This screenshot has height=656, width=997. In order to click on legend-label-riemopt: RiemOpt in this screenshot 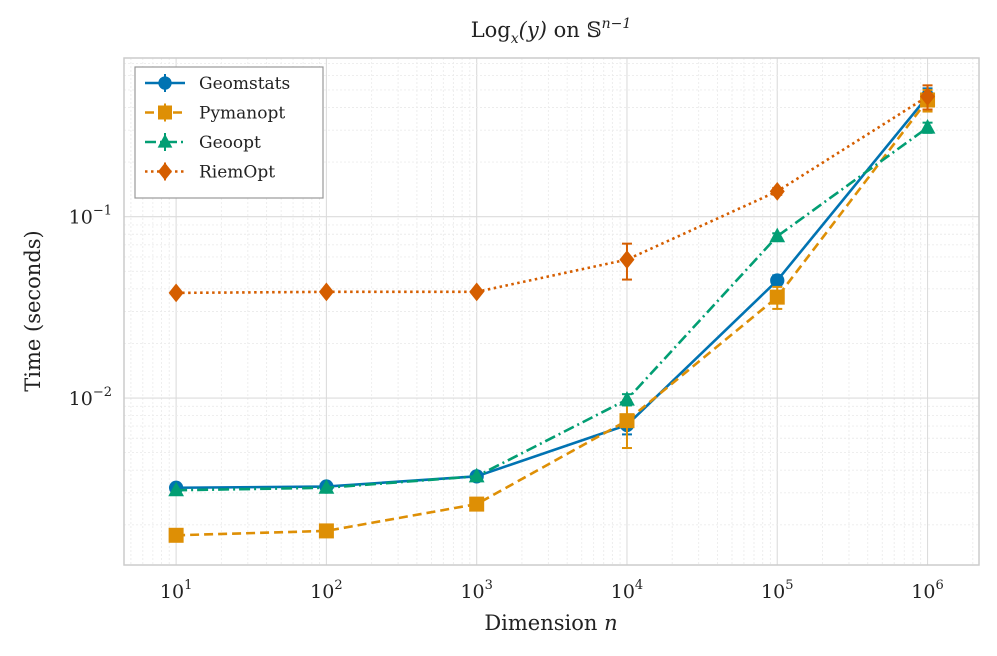, I will do `click(237, 173)`.